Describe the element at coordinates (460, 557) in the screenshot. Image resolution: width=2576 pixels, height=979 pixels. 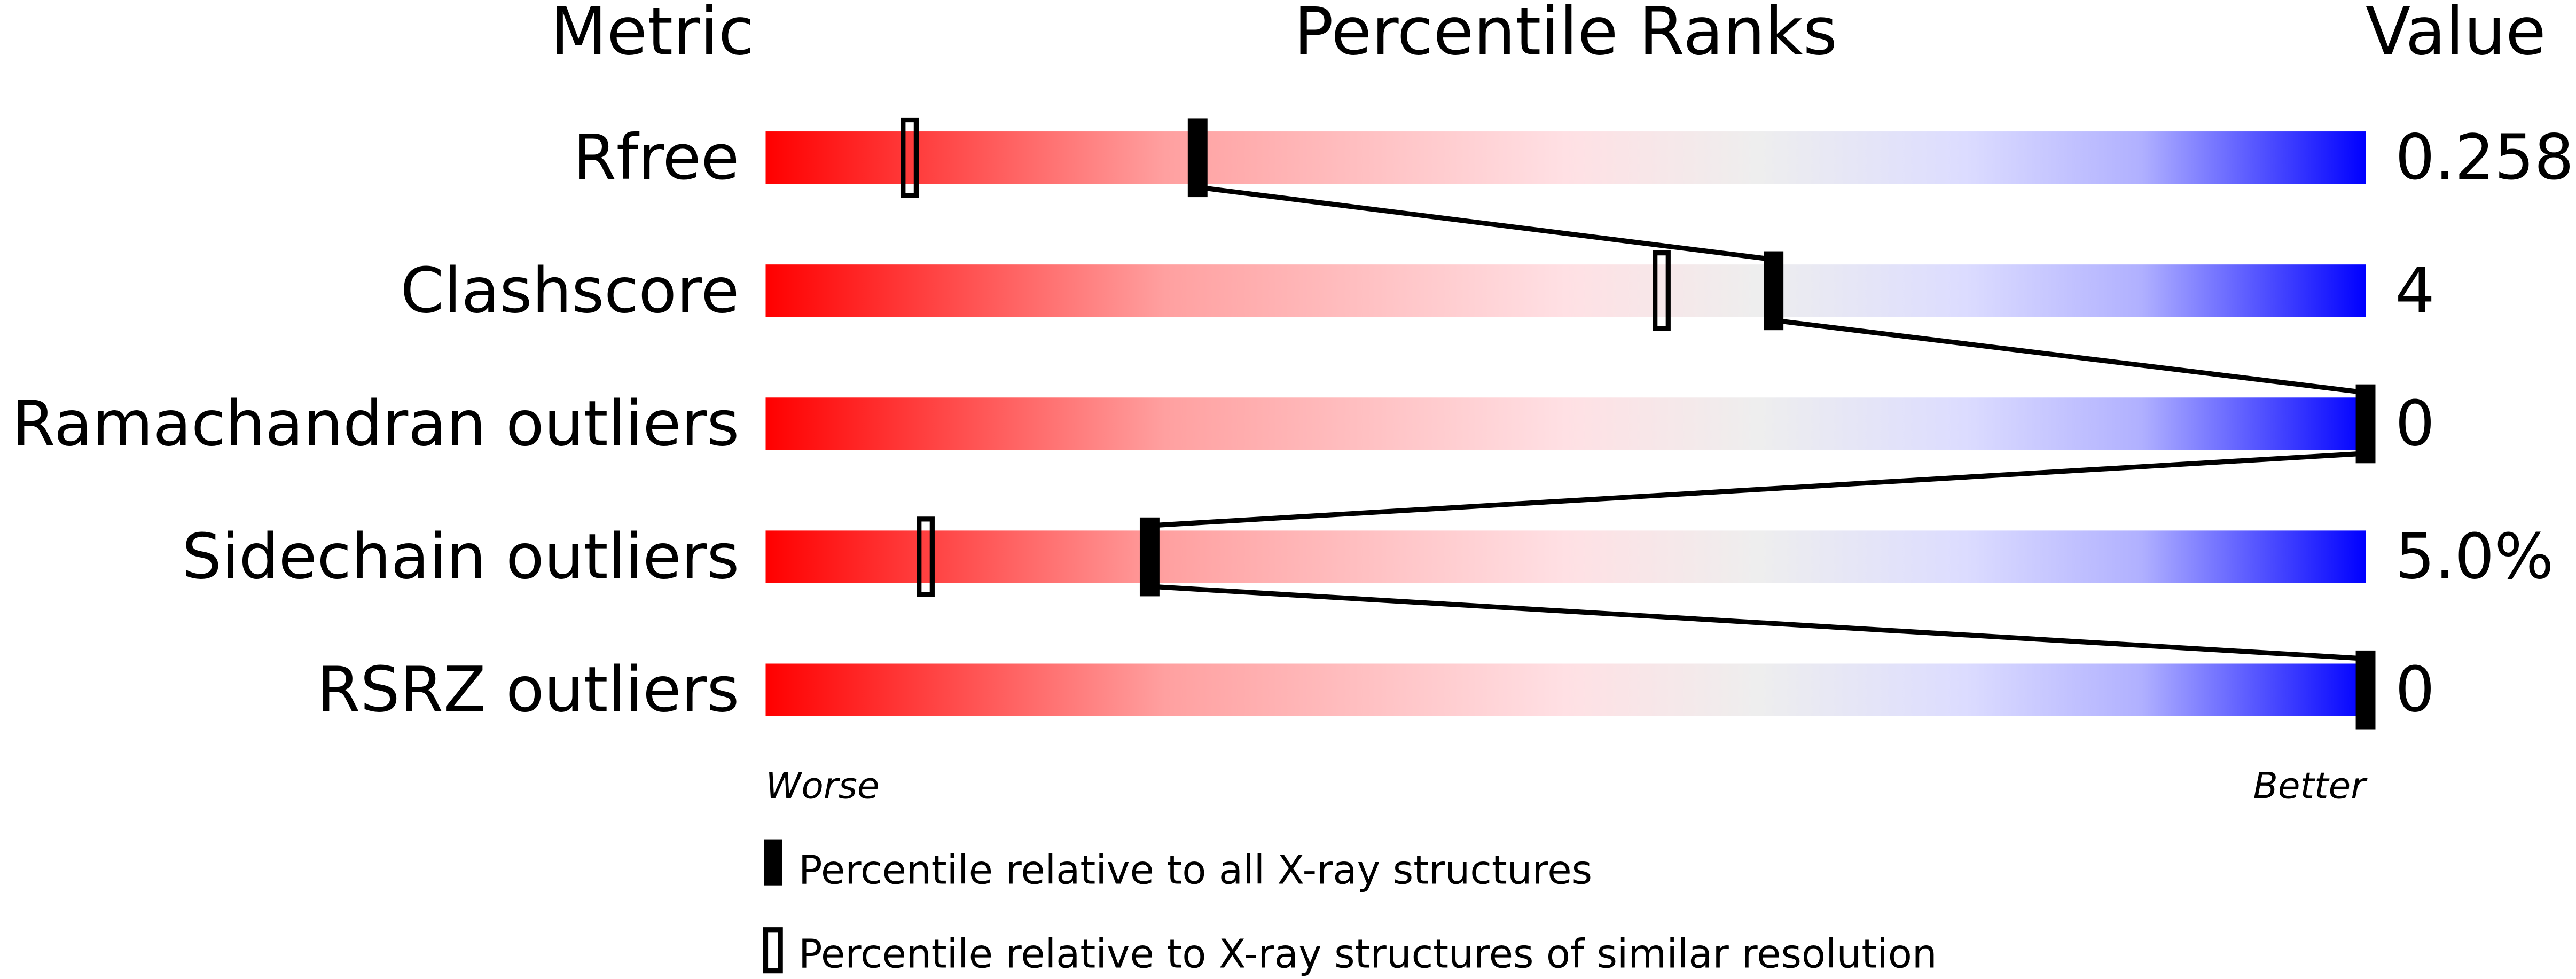
I see `metric-label: Sidechain outliers` at that location.